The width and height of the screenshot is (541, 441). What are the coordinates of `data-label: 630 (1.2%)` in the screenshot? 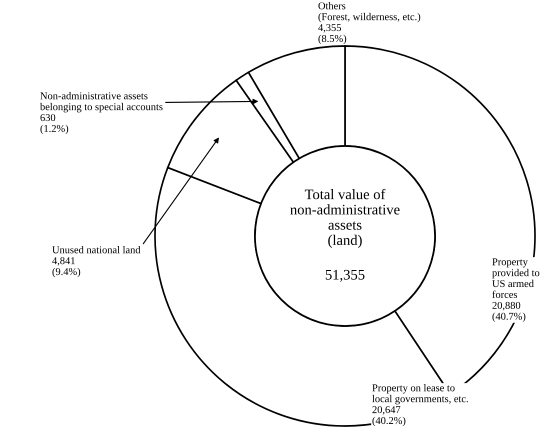 It's located at (54, 124).